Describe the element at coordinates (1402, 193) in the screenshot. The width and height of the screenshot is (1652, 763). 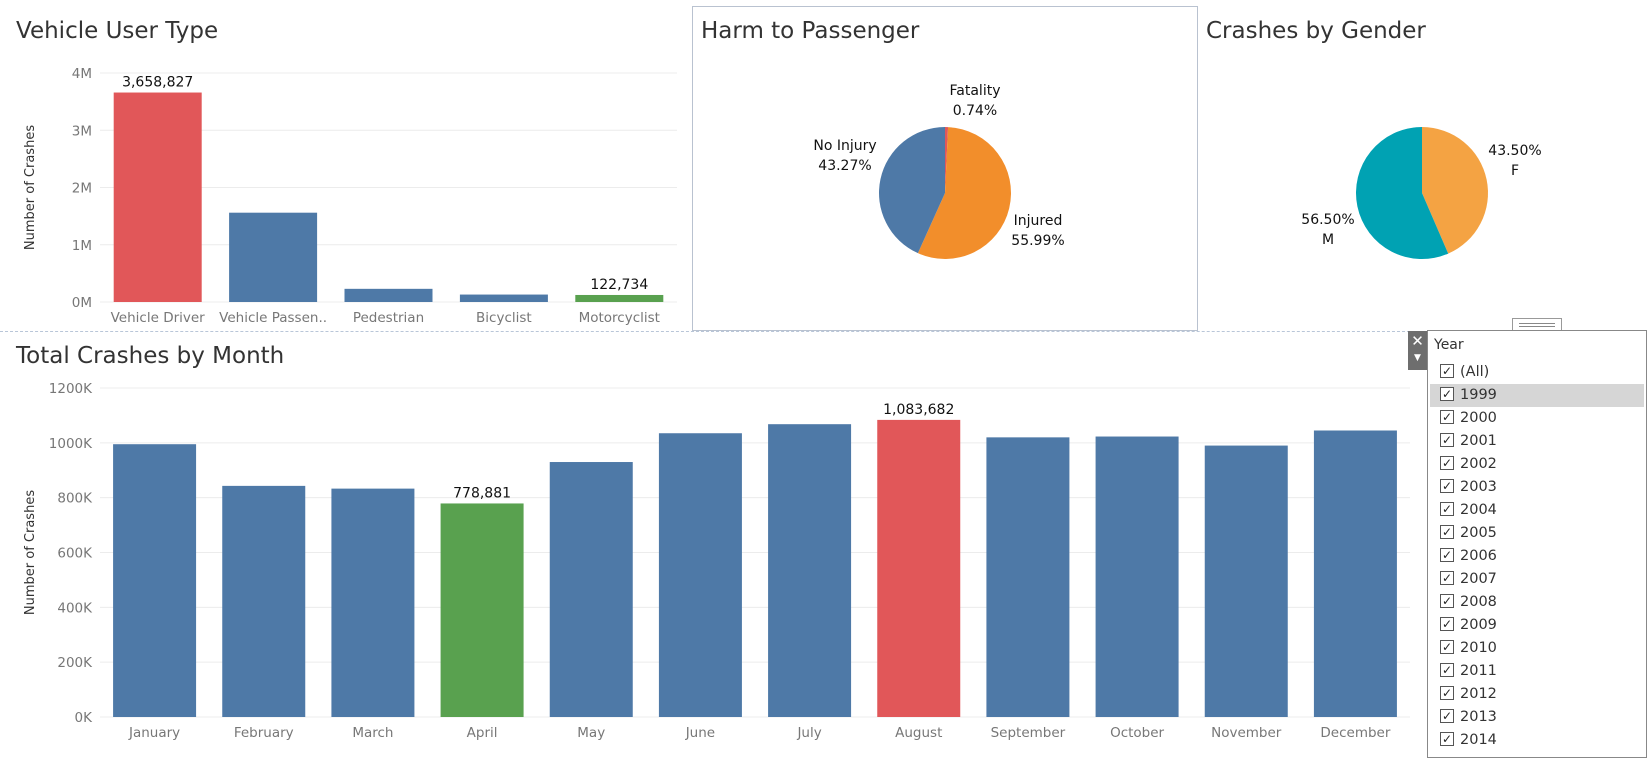
I see `pie-slice-m` at that location.